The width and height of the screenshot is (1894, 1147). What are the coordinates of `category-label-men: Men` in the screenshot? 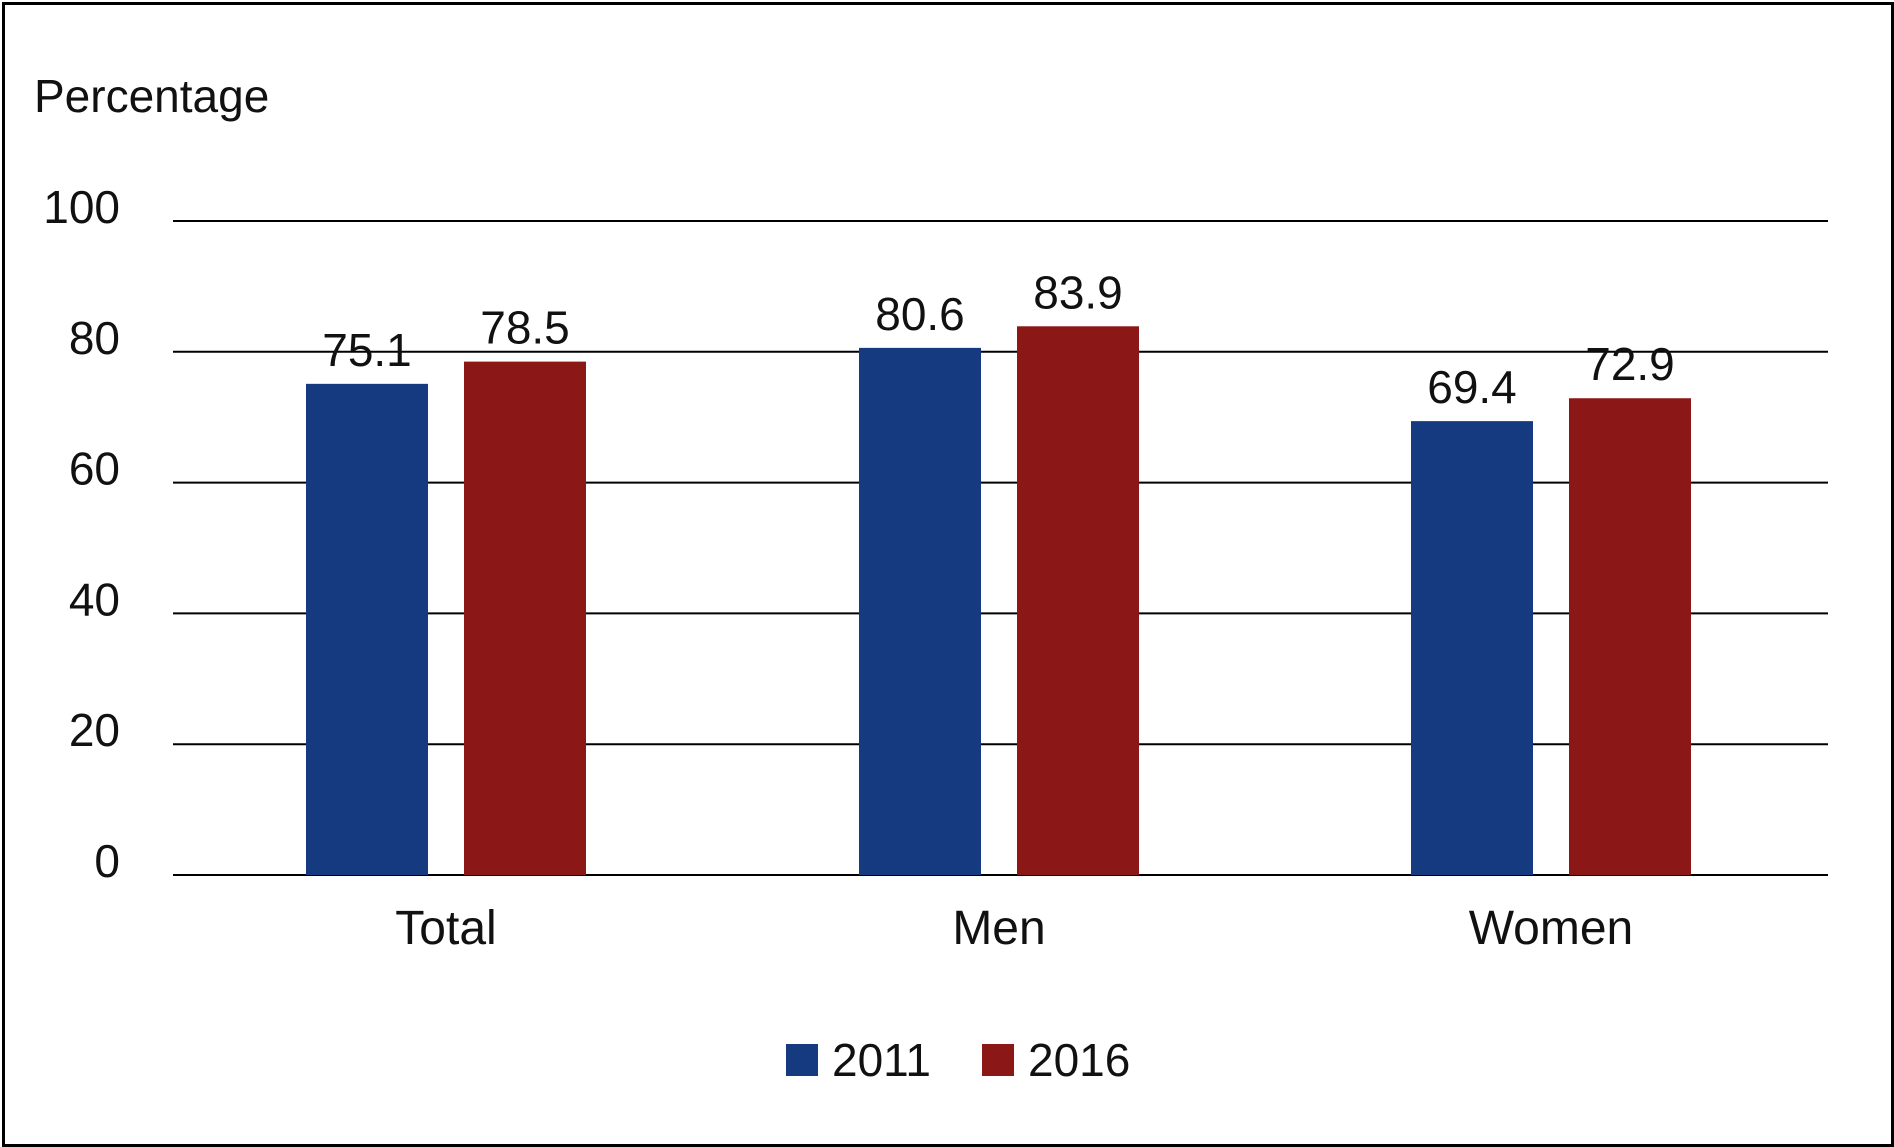 It's located at (998, 928).